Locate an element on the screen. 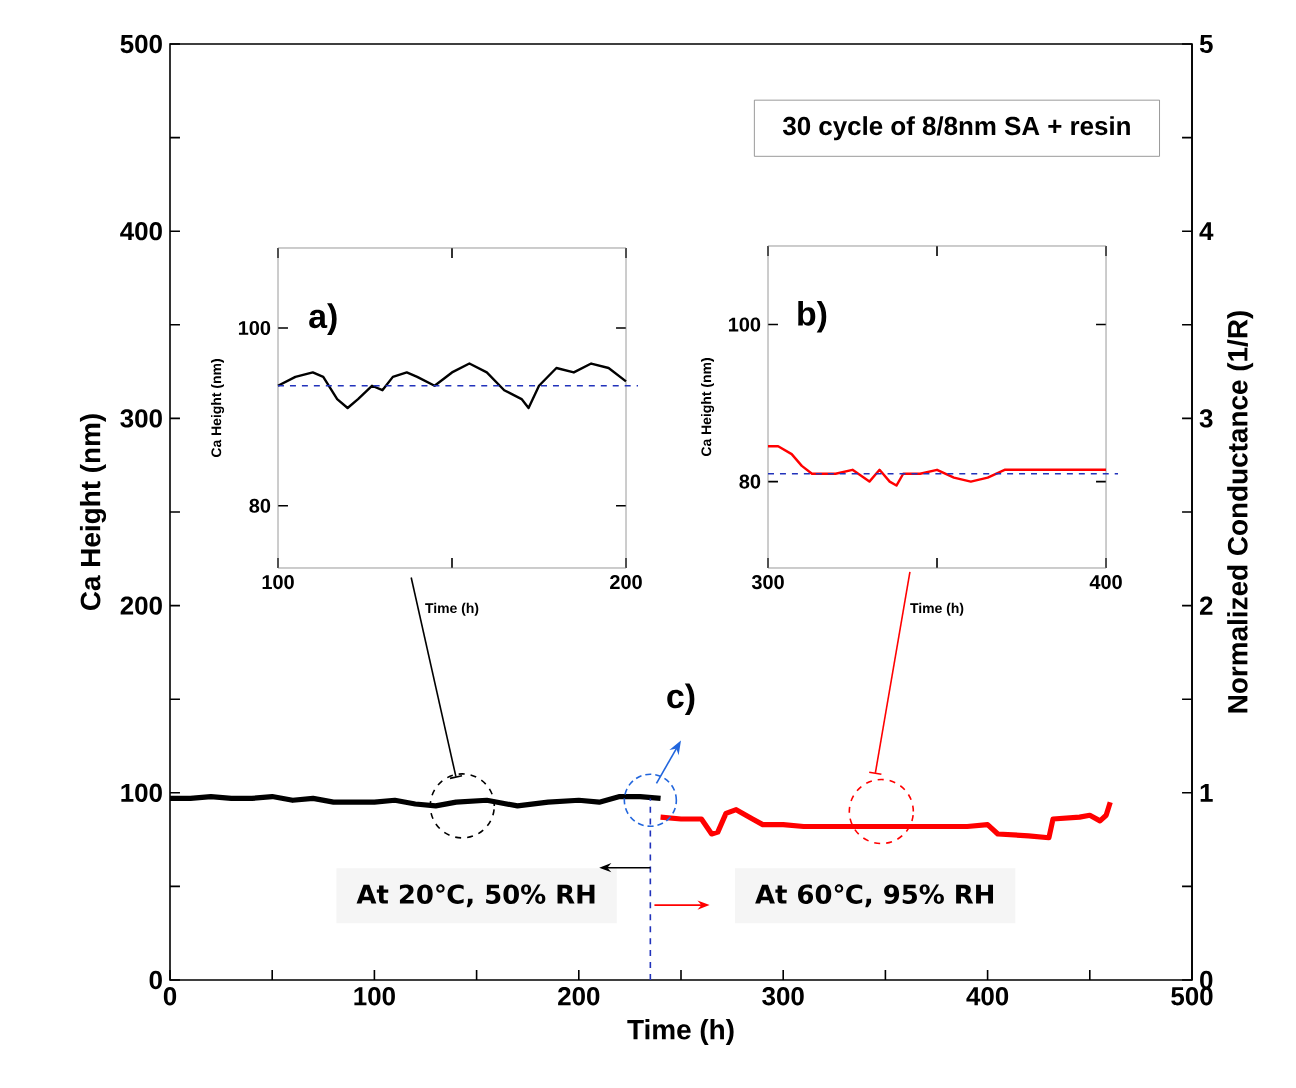 The image size is (1296, 1088). y-tick-label: 100 is located at coordinates (141, 792).